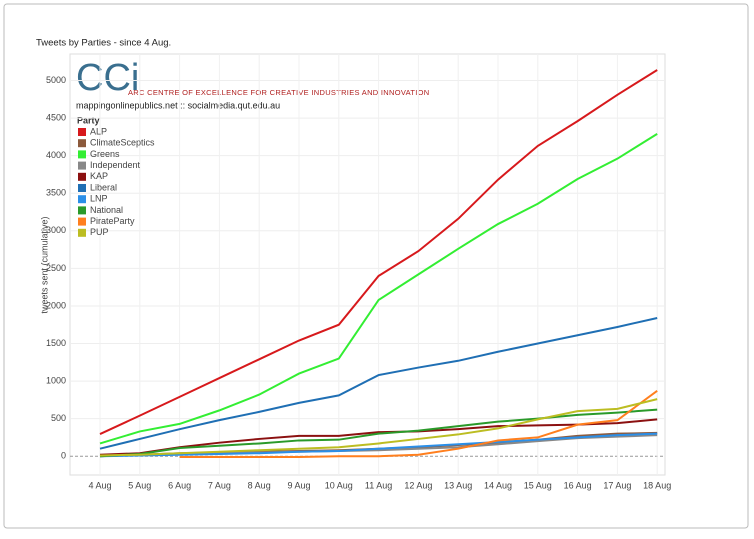 The height and width of the screenshot is (539, 754). What do you see at coordinates (498, 485) in the screenshot?
I see `x-tick-label: 14 Aug` at bounding box center [498, 485].